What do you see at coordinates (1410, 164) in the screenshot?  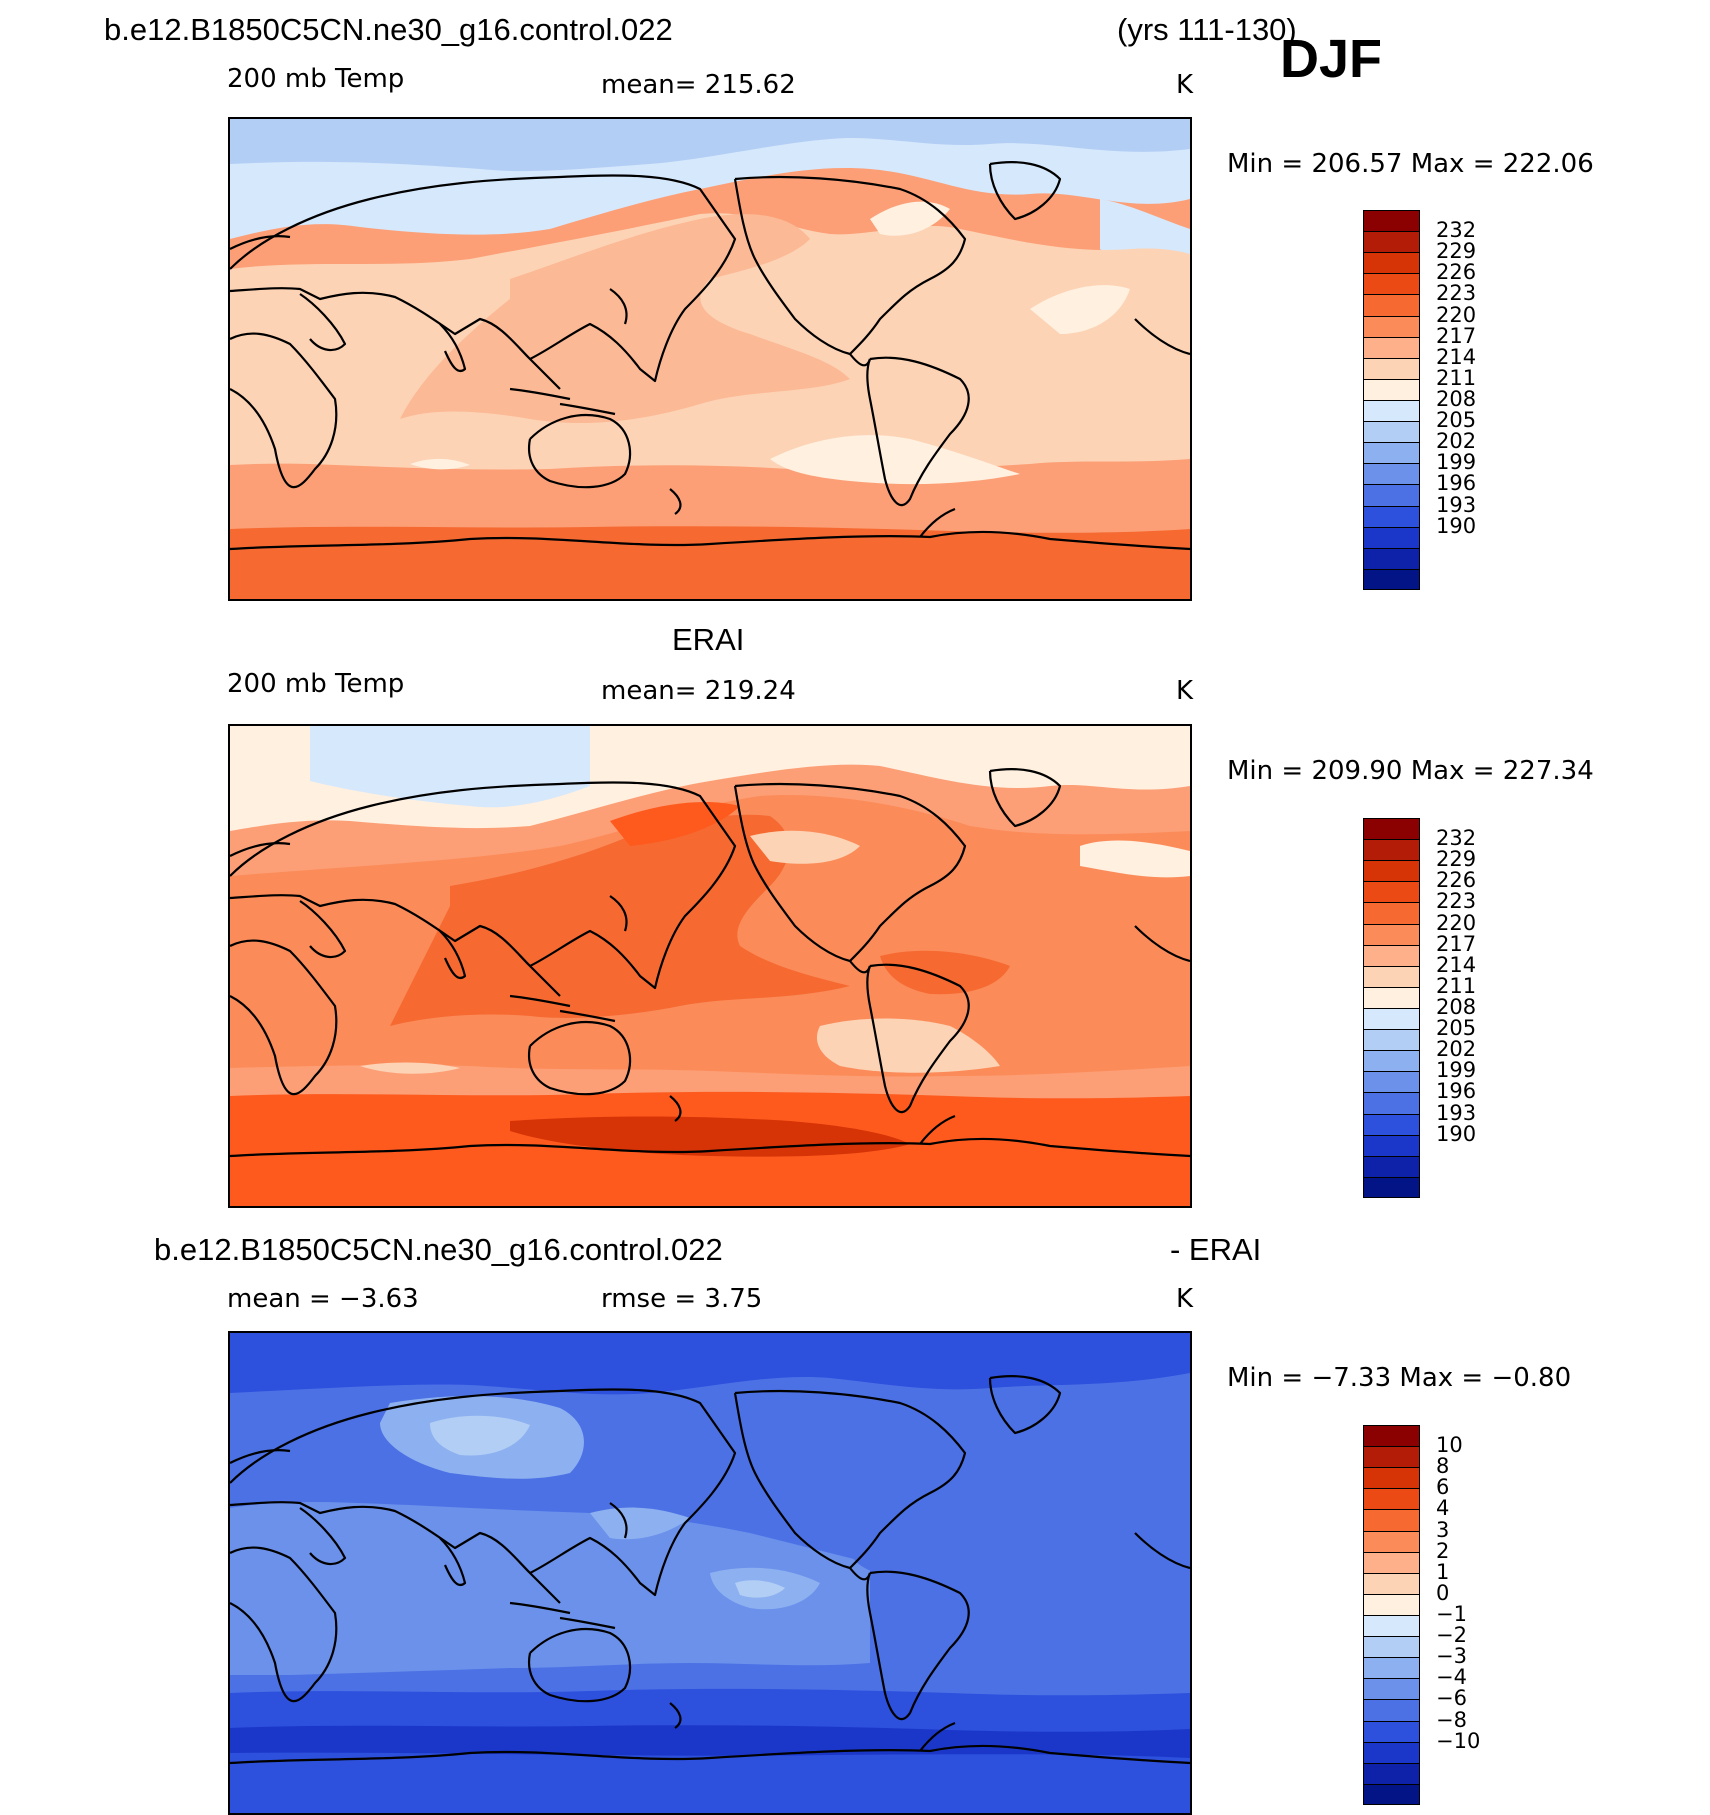 I see `panel1-minmax: Min = 206.57 Max = 222.06` at bounding box center [1410, 164].